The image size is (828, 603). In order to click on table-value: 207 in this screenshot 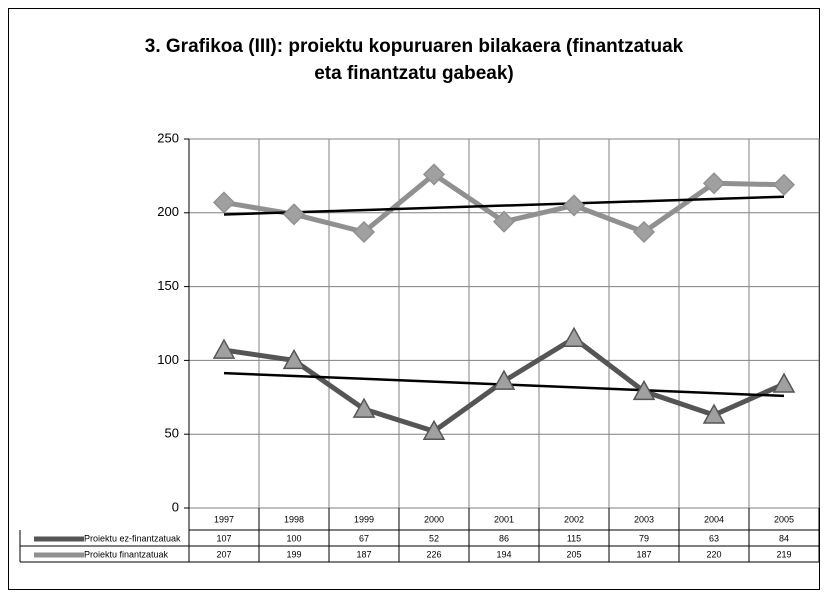, I will do `click(223, 554)`.